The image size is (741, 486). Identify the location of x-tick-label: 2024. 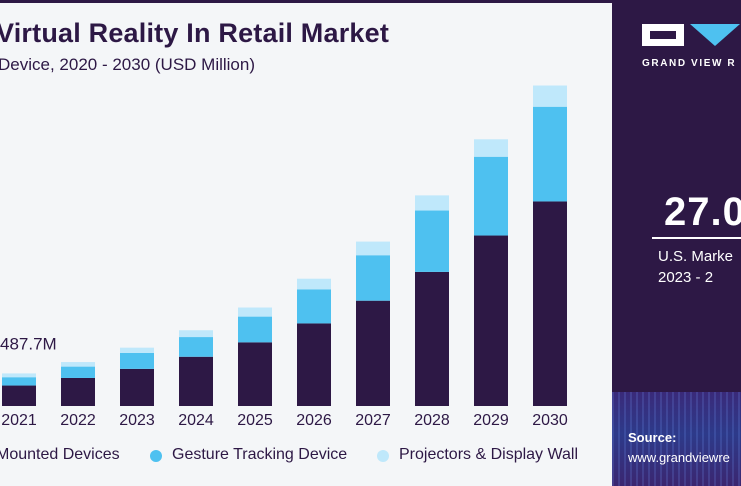
(196, 420).